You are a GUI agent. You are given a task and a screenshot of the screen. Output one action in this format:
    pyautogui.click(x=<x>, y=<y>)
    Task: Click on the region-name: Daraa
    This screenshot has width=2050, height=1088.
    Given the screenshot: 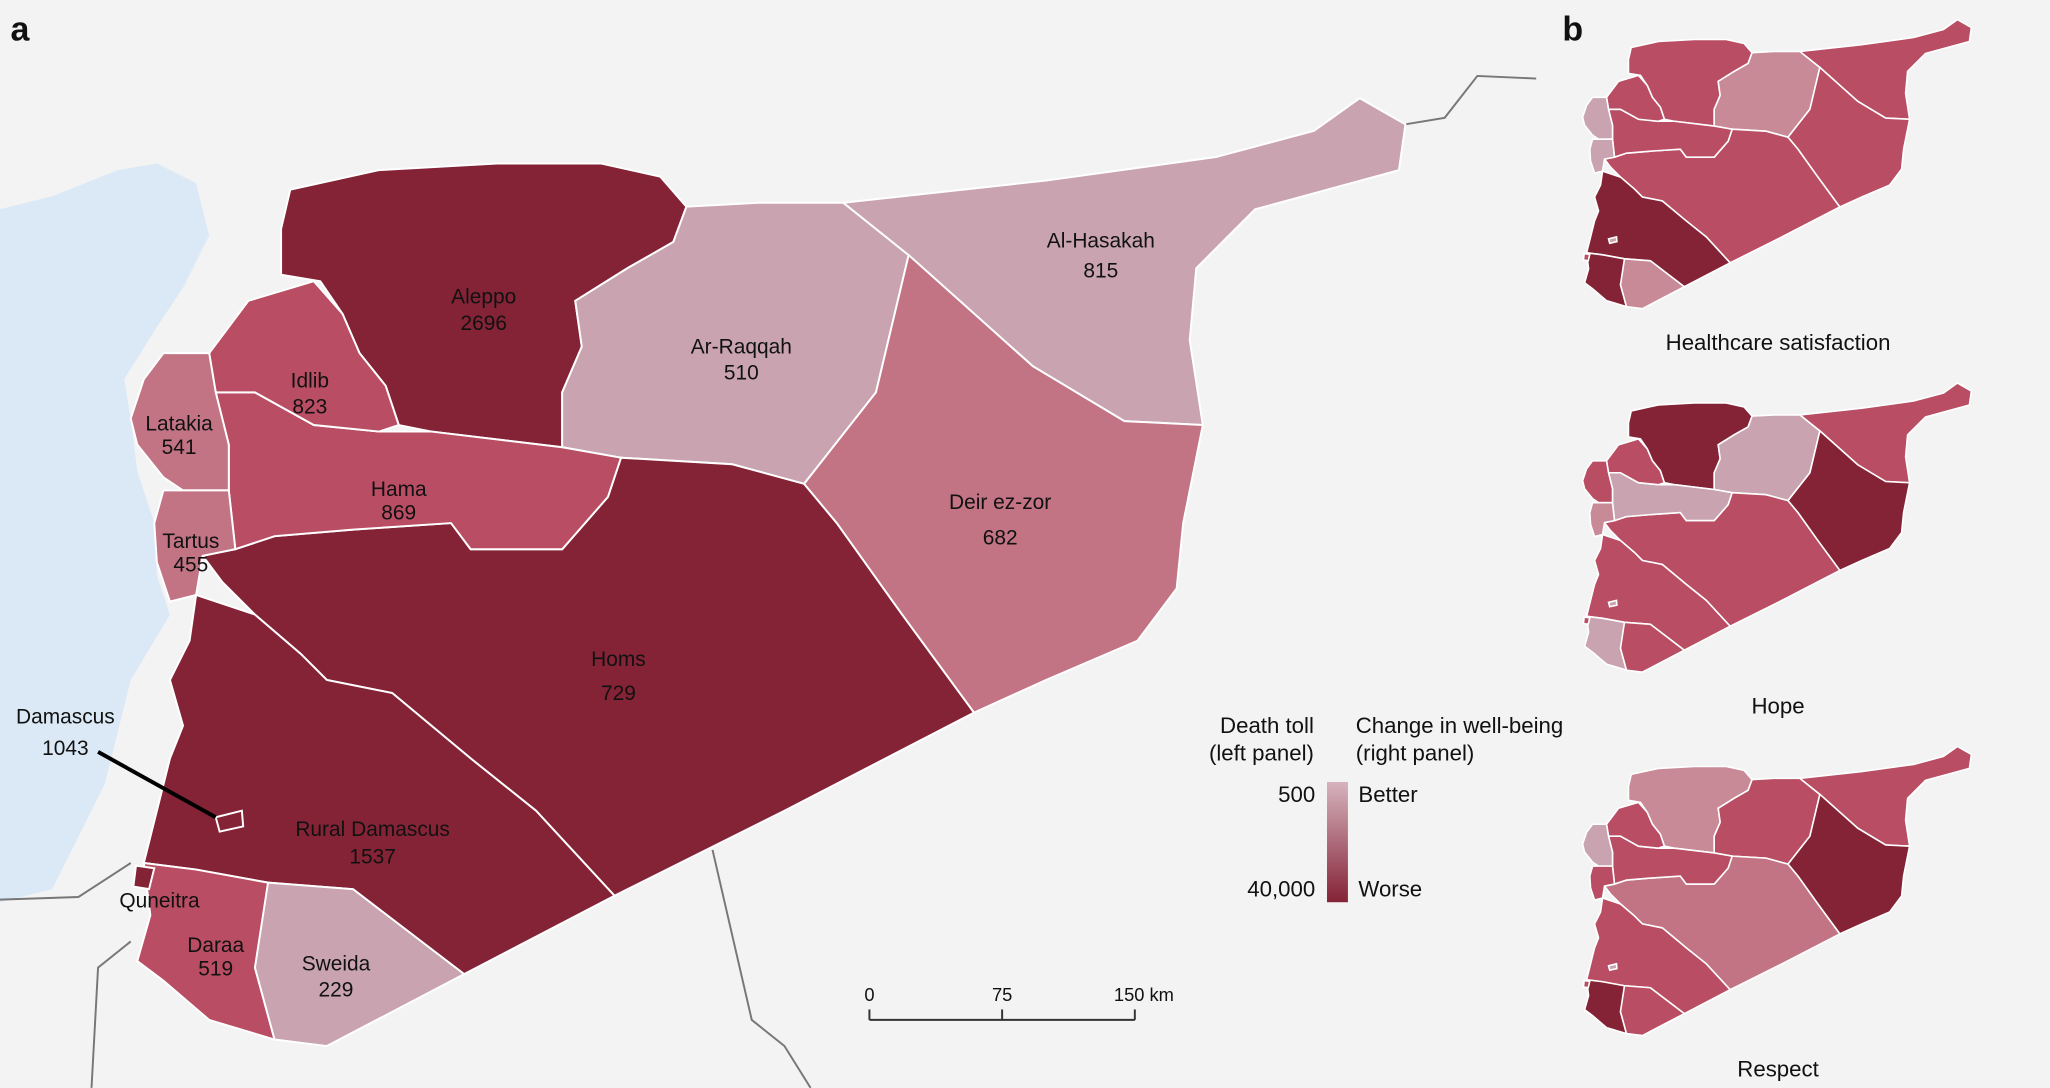 What is the action you would take?
    pyautogui.click(x=215, y=945)
    